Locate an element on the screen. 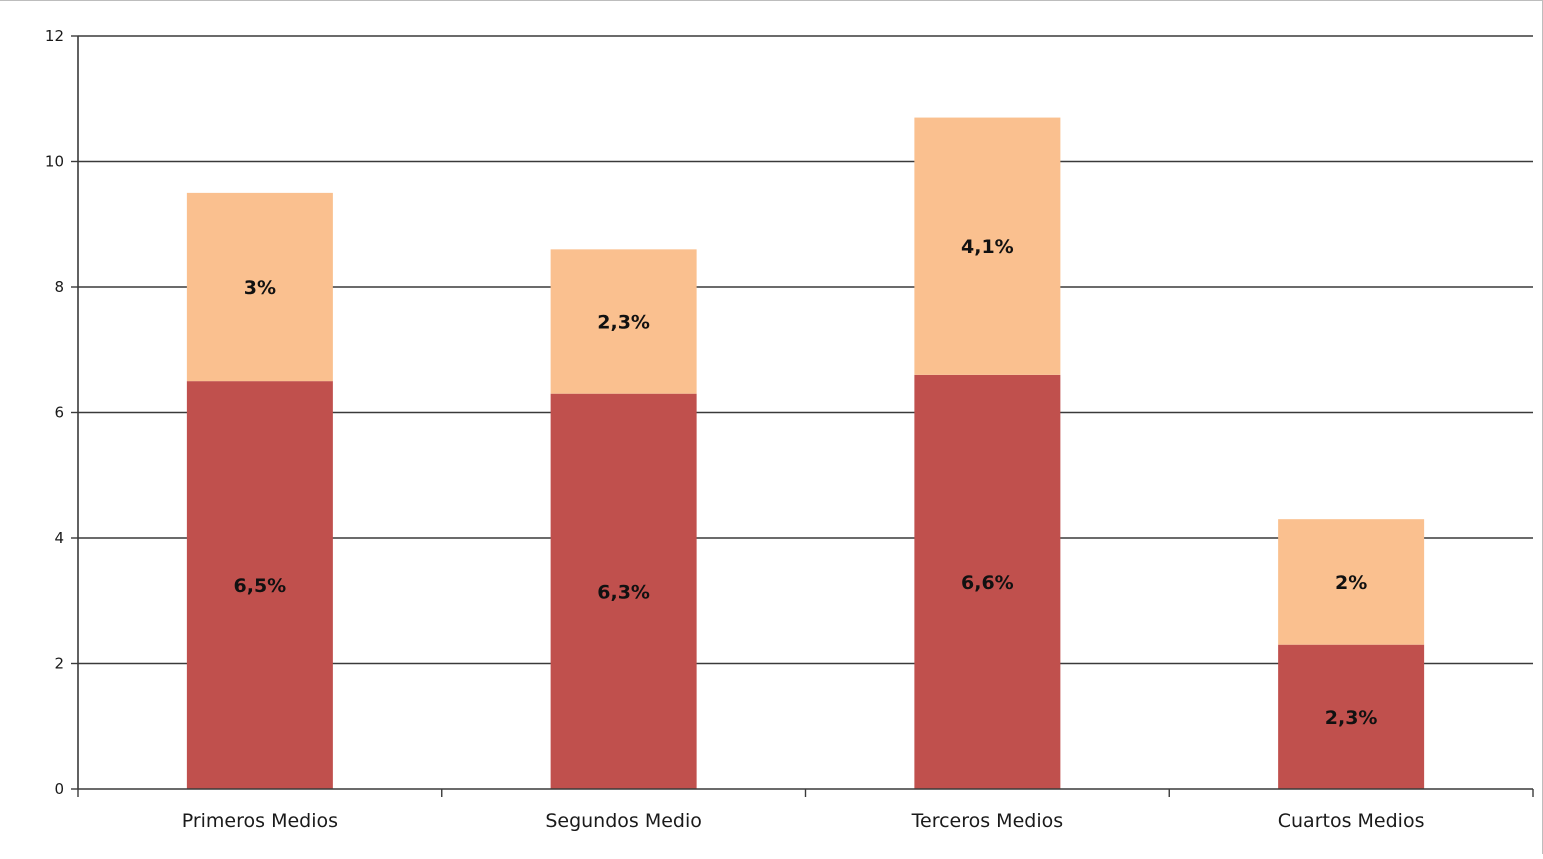  data-label: 6,5% is located at coordinates (260, 586).